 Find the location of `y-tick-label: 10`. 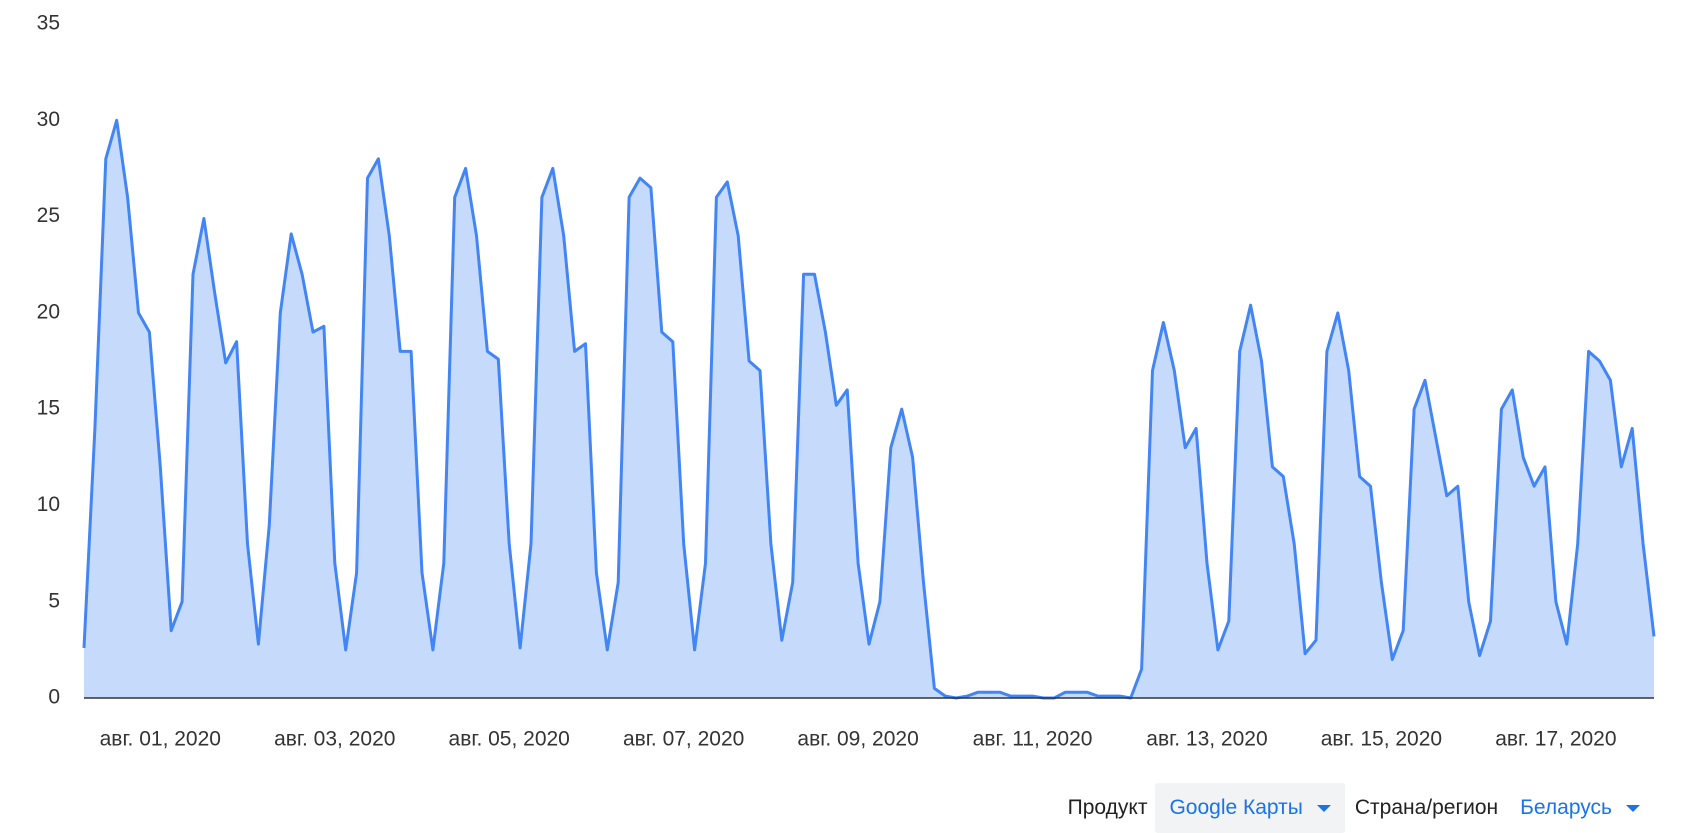

y-tick-label: 10 is located at coordinates (48, 504).